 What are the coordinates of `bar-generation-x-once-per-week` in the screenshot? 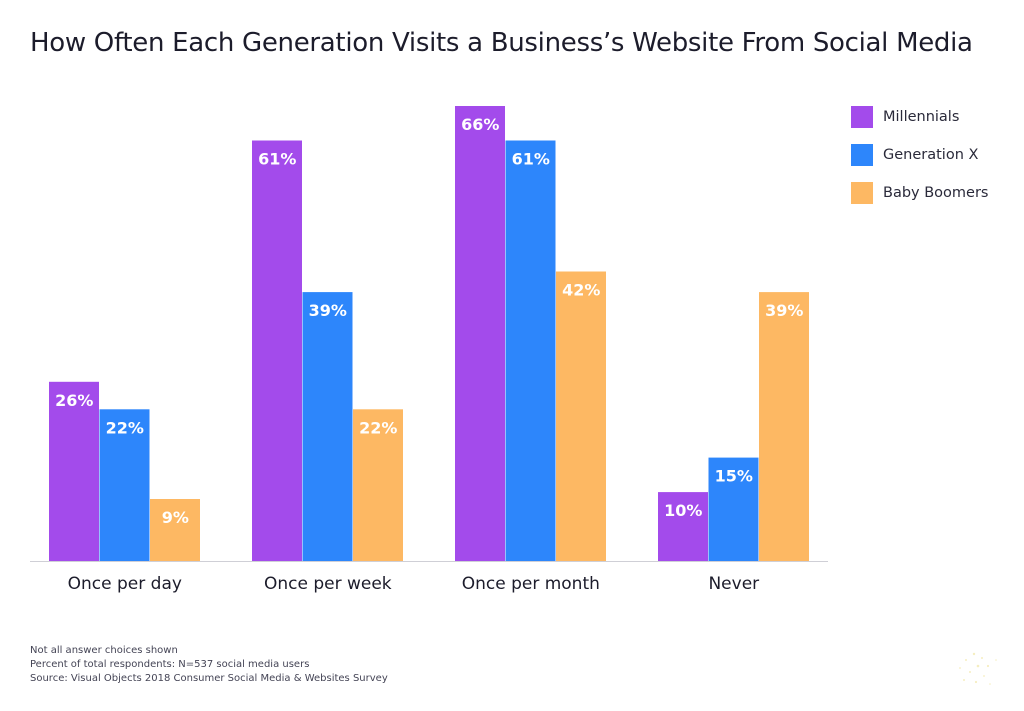 It's located at (327, 426).